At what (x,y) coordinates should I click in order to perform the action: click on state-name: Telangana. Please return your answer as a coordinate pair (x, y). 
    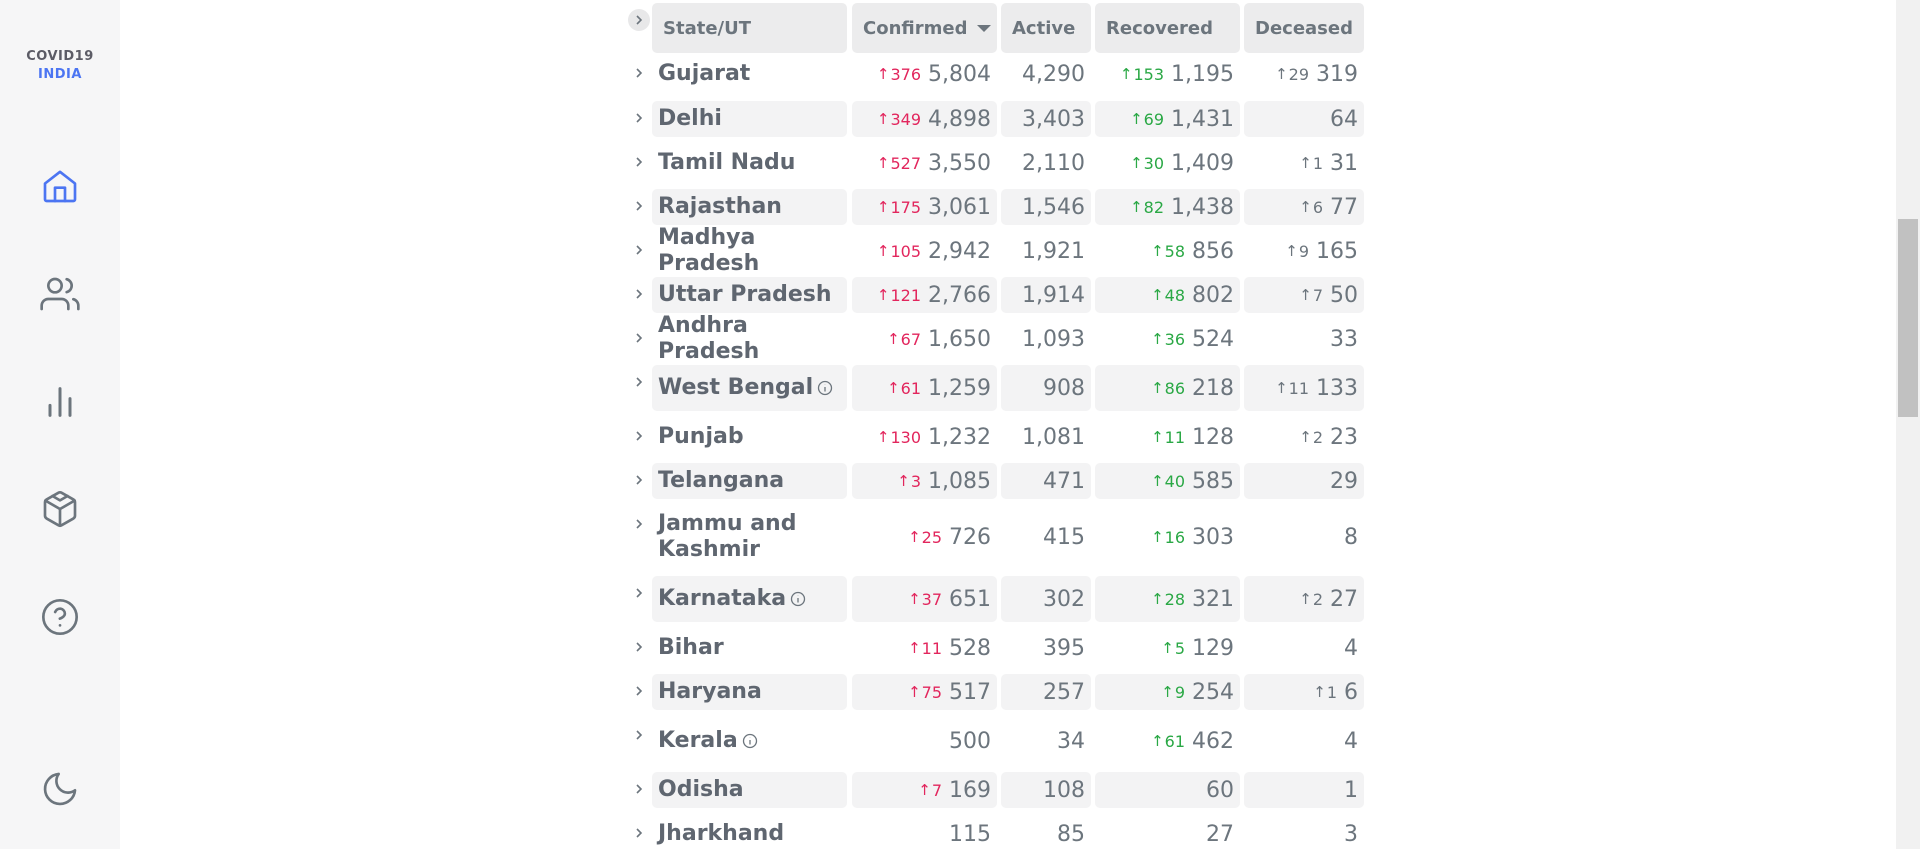
    Looking at the image, I should click on (721, 480).